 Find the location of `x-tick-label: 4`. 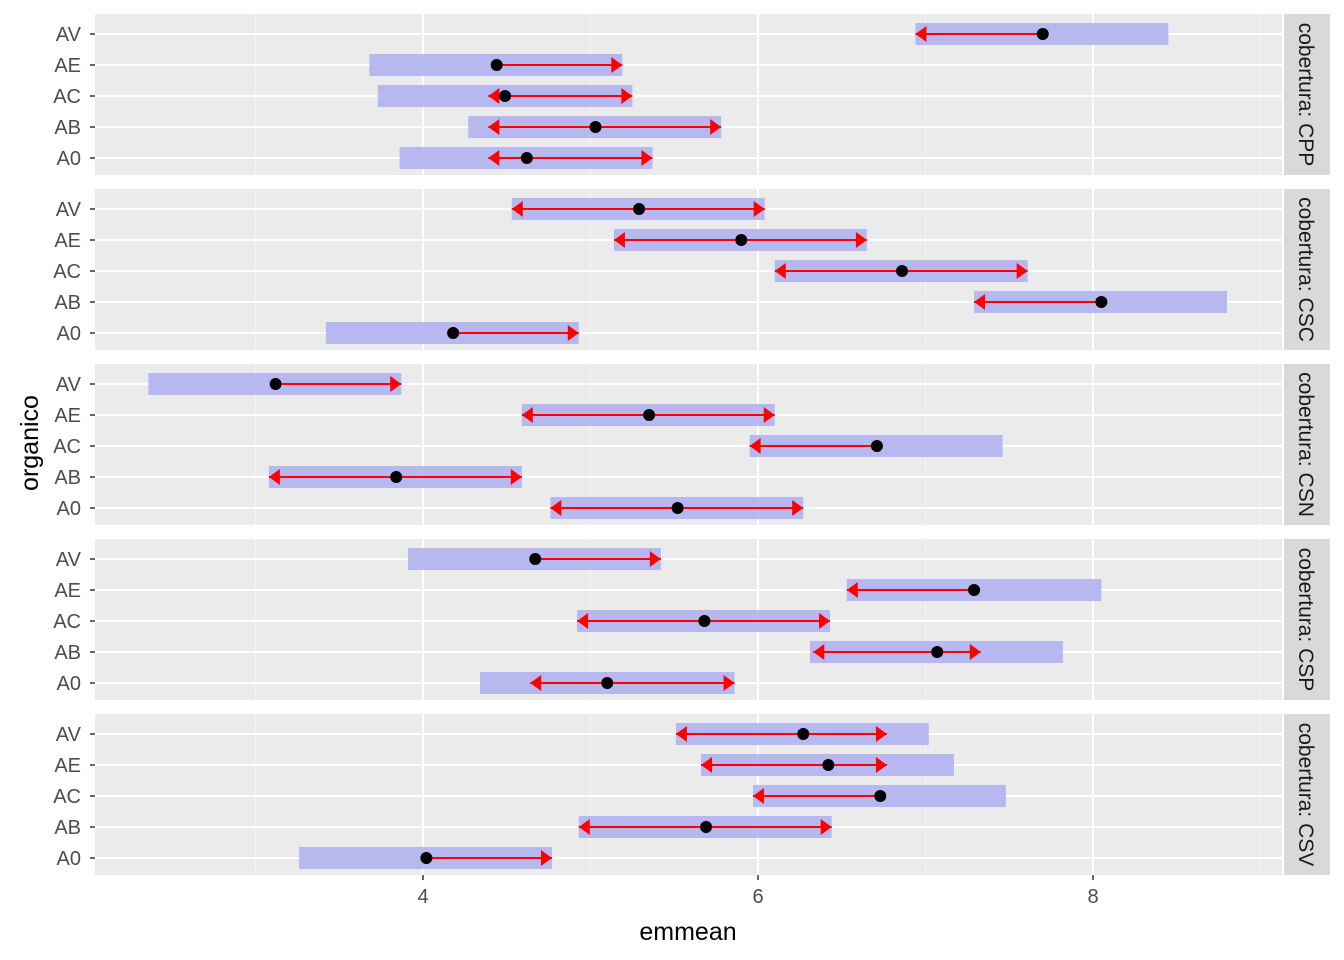

x-tick-label: 4 is located at coordinates (422, 897).